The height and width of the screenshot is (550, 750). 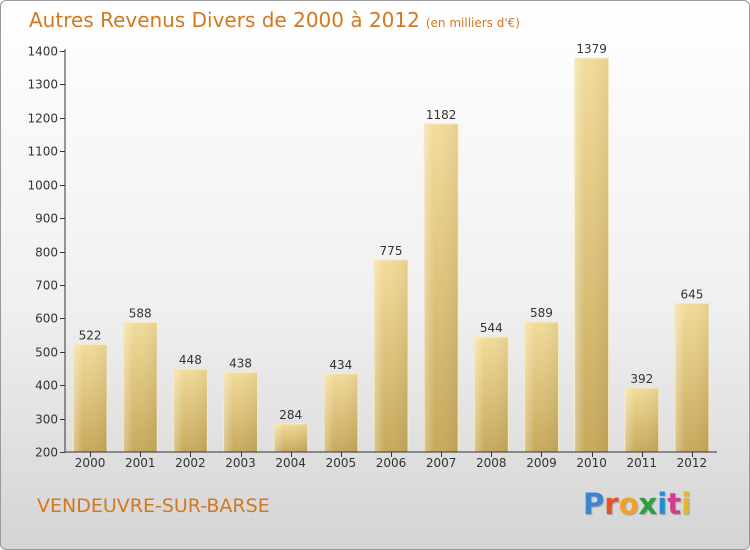 What do you see at coordinates (46, 253) in the screenshot?
I see `y-tick-label: 800` at bounding box center [46, 253].